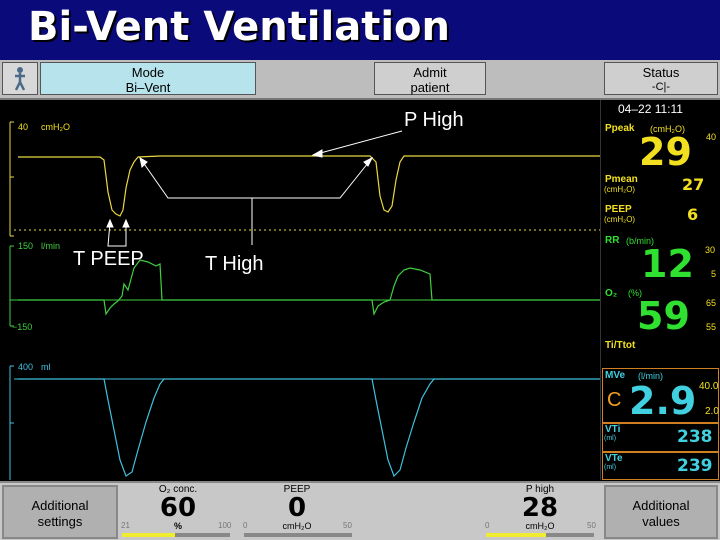 The width and height of the screenshot is (720, 540). I want to click on additional-values-button: Additional values, so click(661, 512).